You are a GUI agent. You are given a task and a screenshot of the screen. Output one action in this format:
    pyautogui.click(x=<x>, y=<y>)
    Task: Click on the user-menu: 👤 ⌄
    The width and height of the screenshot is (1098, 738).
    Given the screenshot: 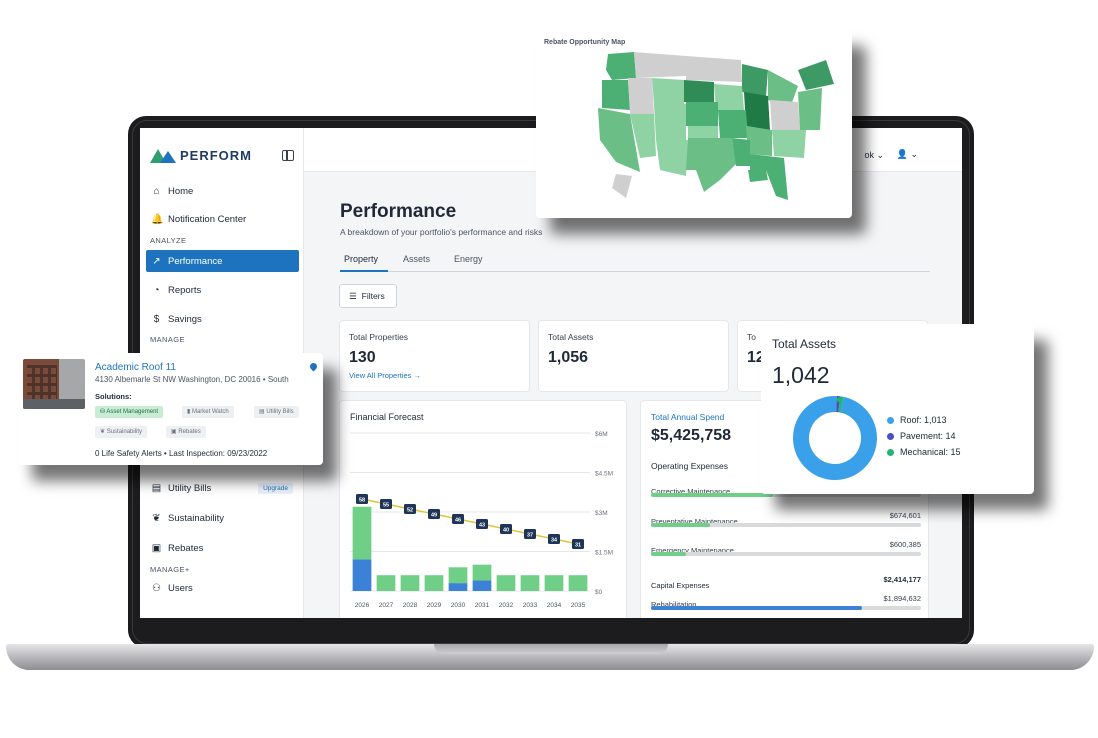 What is the action you would take?
    pyautogui.click(x=907, y=154)
    